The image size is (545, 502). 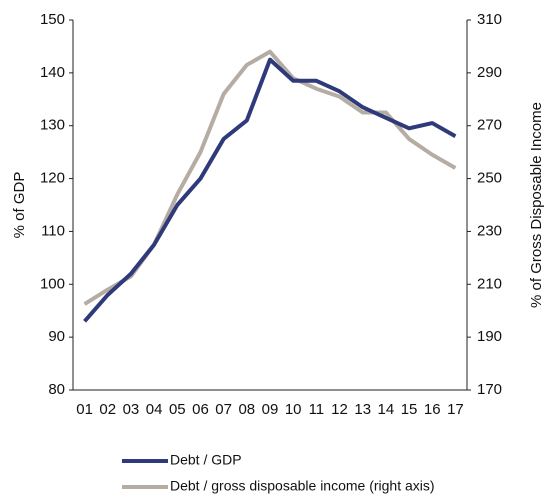 I want to click on x-tick-label: 13, so click(x=362, y=409).